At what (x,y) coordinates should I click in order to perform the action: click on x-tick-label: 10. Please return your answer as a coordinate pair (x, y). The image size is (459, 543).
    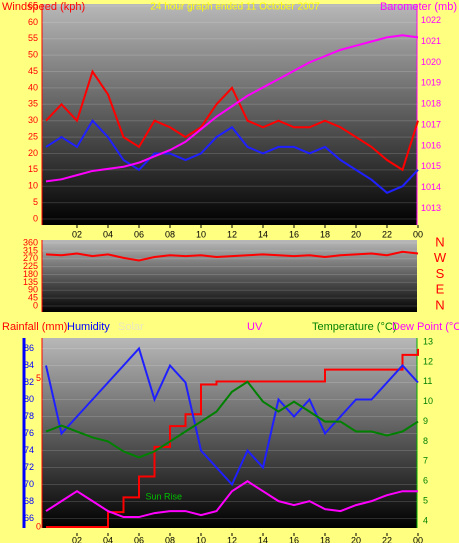
    Looking at the image, I should click on (201, 539).